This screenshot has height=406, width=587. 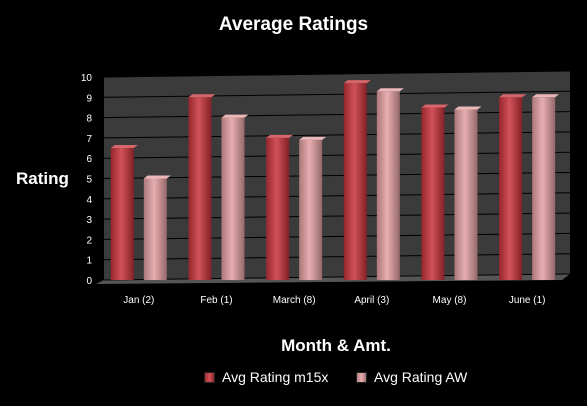 What do you see at coordinates (89, 261) in the screenshot?
I see `y-tick-label: 1` at bounding box center [89, 261].